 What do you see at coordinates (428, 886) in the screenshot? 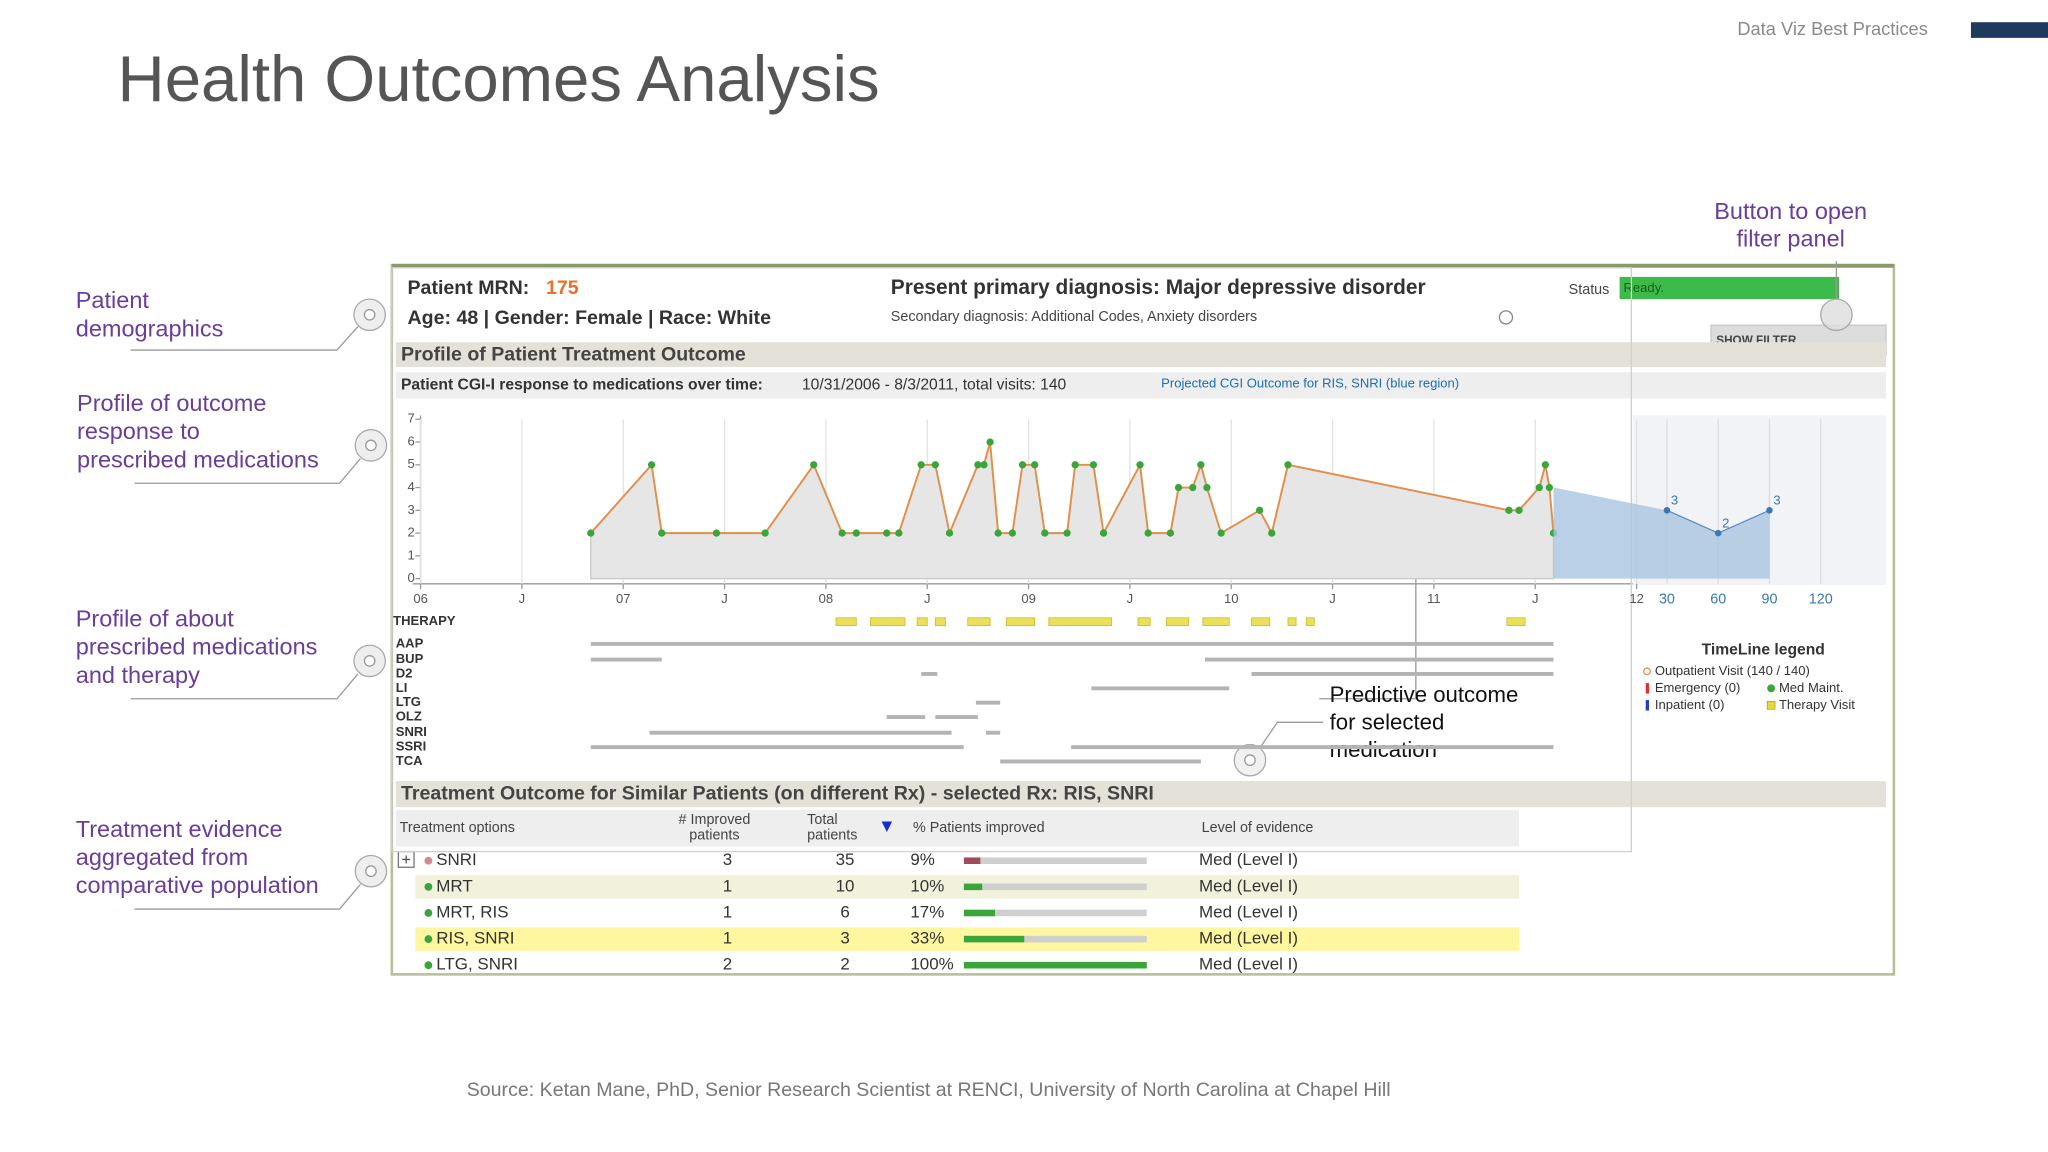
I see `row-dot` at bounding box center [428, 886].